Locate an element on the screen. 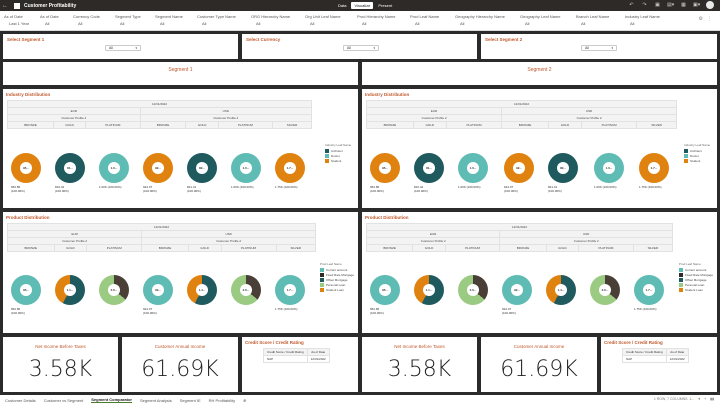 The width and height of the screenshot is (720, 405). filter-as-of-date: As of Date Last 1 Year is located at coordinates (17, 20).